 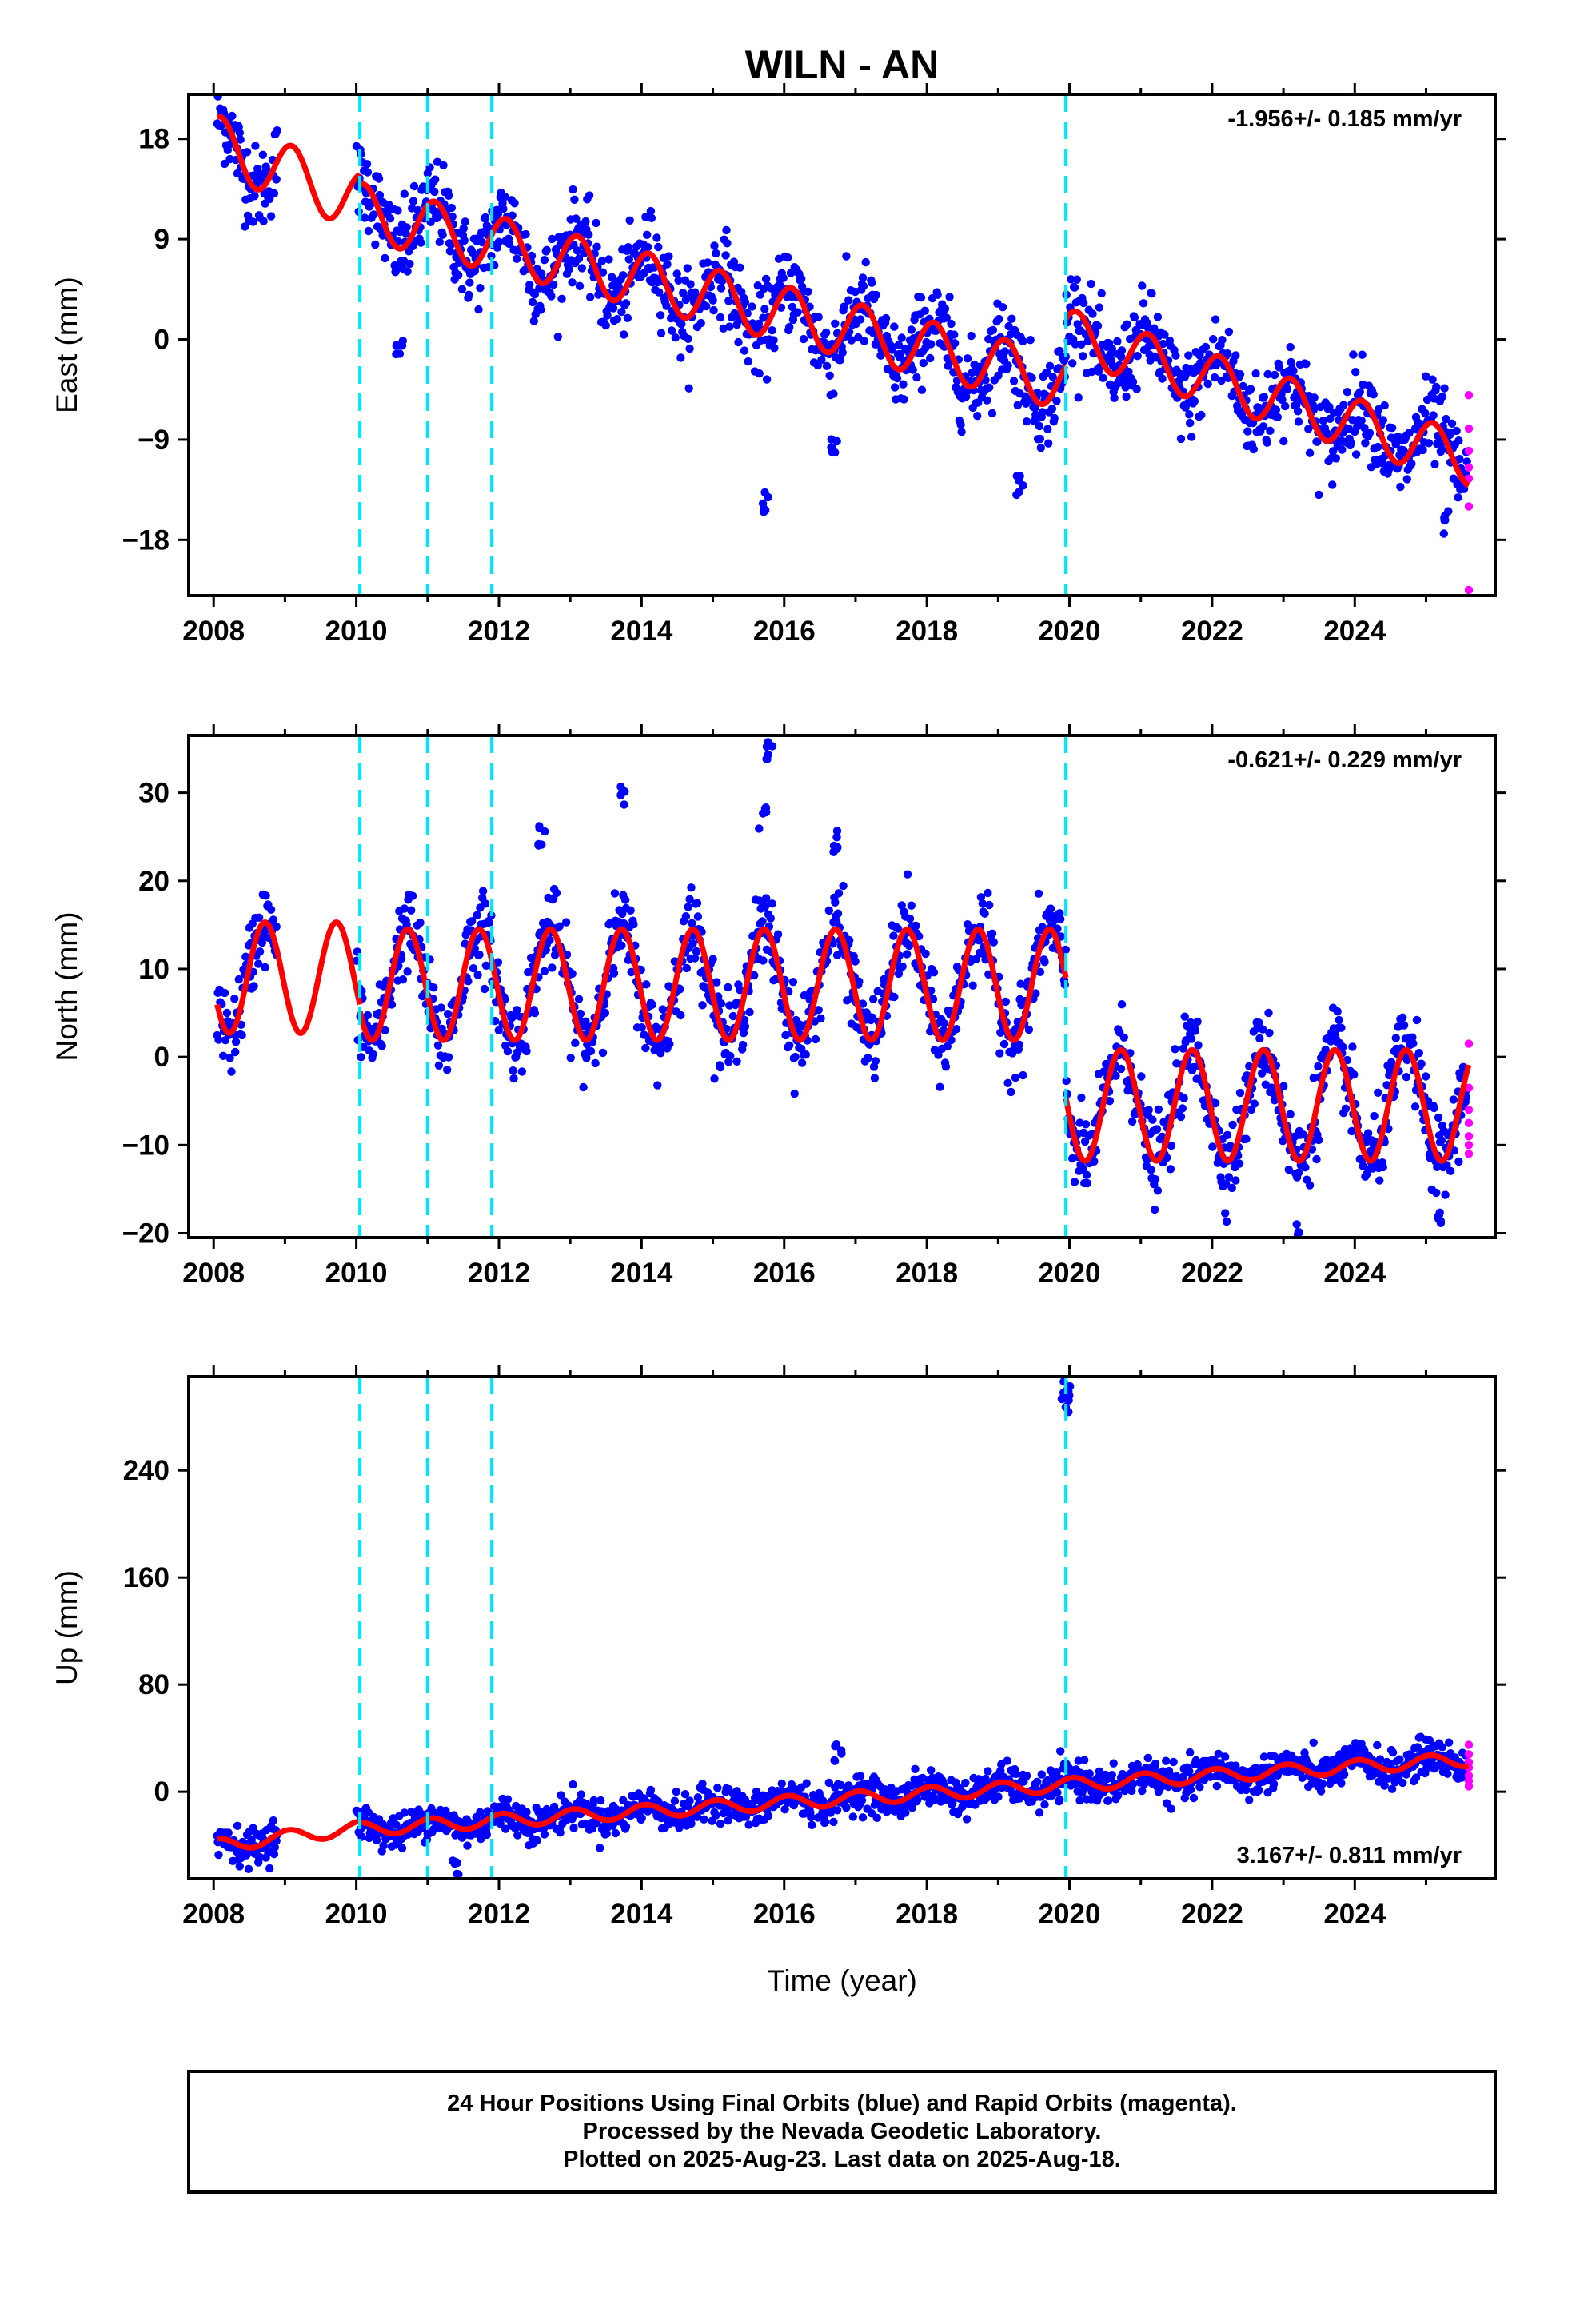 What do you see at coordinates (356, 632) in the screenshot?
I see `east-x-tick-label: 2010` at bounding box center [356, 632].